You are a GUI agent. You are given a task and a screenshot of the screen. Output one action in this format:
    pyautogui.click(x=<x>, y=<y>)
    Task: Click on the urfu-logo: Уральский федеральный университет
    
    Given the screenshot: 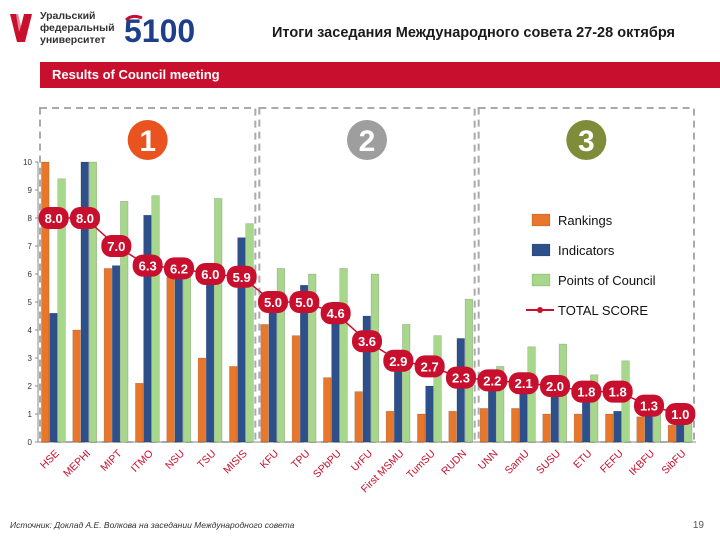 What is the action you would take?
    pyautogui.click(x=68, y=31)
    